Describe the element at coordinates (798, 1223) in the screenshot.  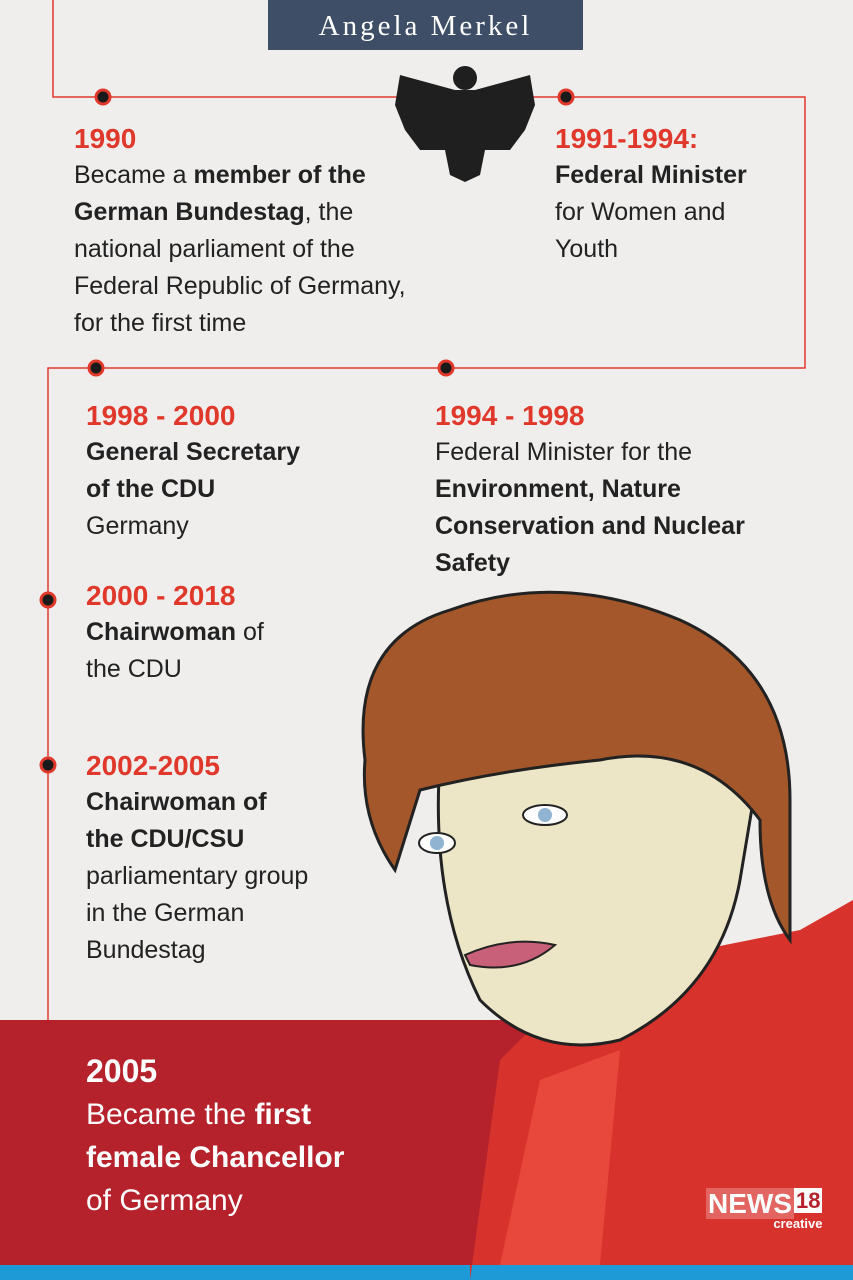
I see `logo-sub: creative` at that location.